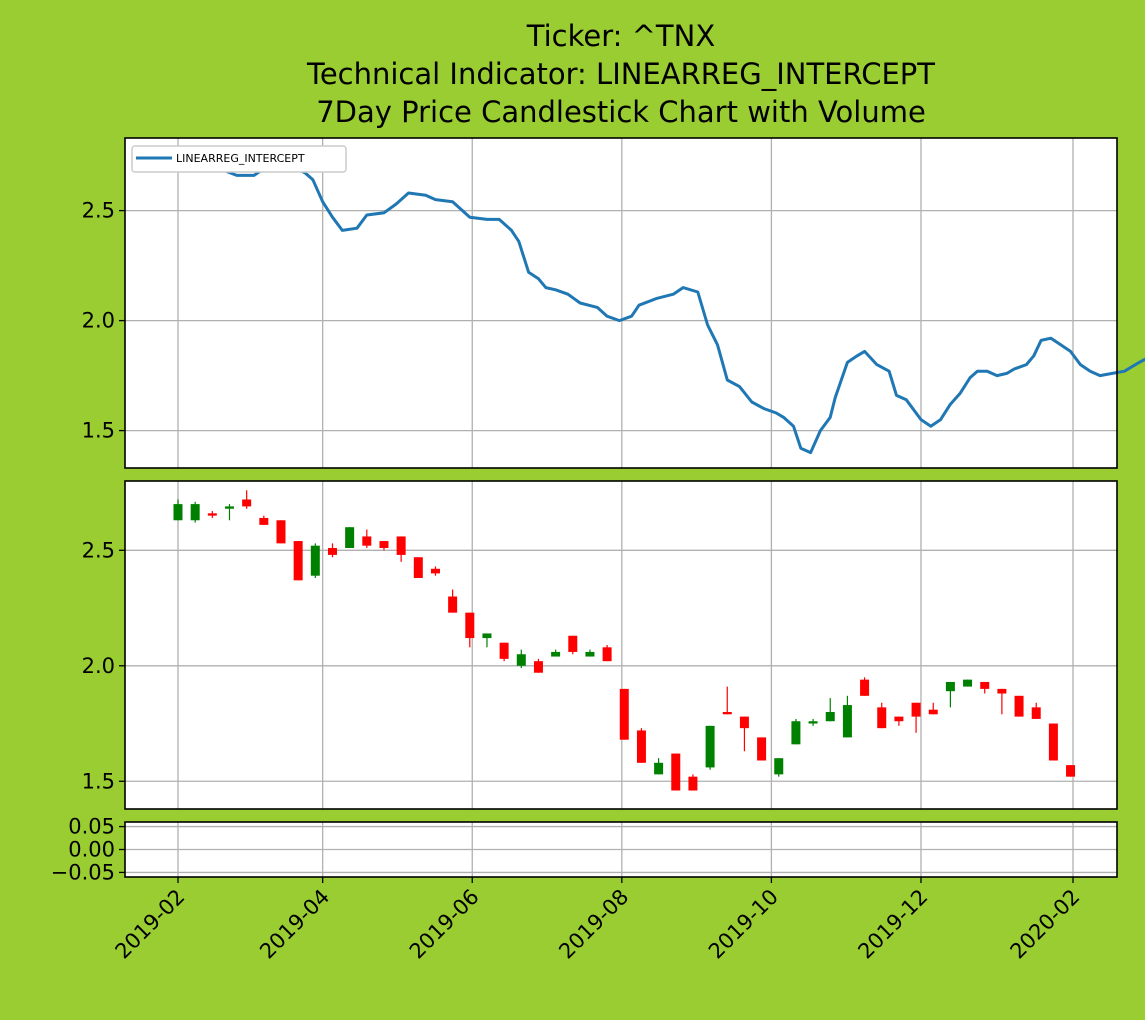 The width and height of the screenshot is (1145, 1020). Describe the element at coordinates (91, 827) in the screenshot. I see `y-tick-label: 0.05` at that location.